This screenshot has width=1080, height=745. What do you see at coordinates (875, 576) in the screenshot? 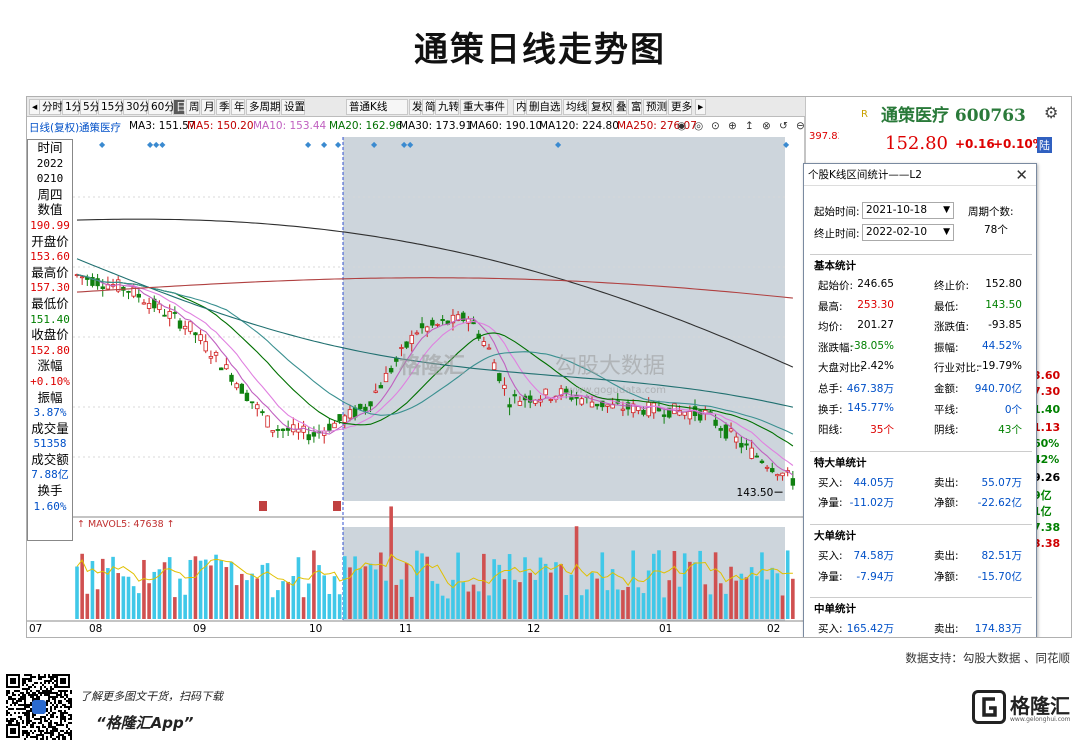
I see `stat-value: -7.94万` at bounding box center [875, 576].